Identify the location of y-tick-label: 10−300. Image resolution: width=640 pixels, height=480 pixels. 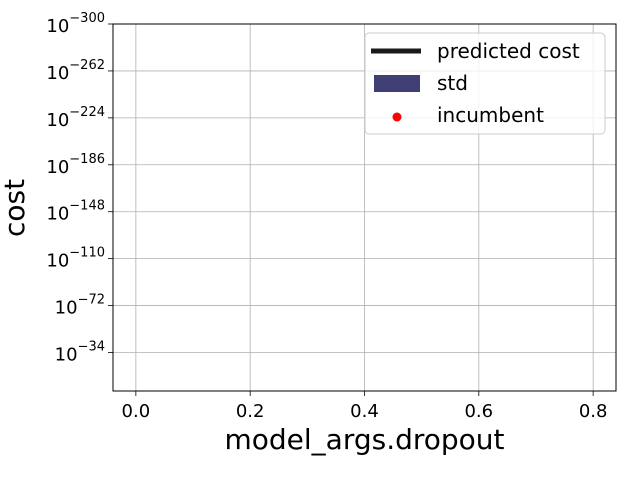
(75, 24).